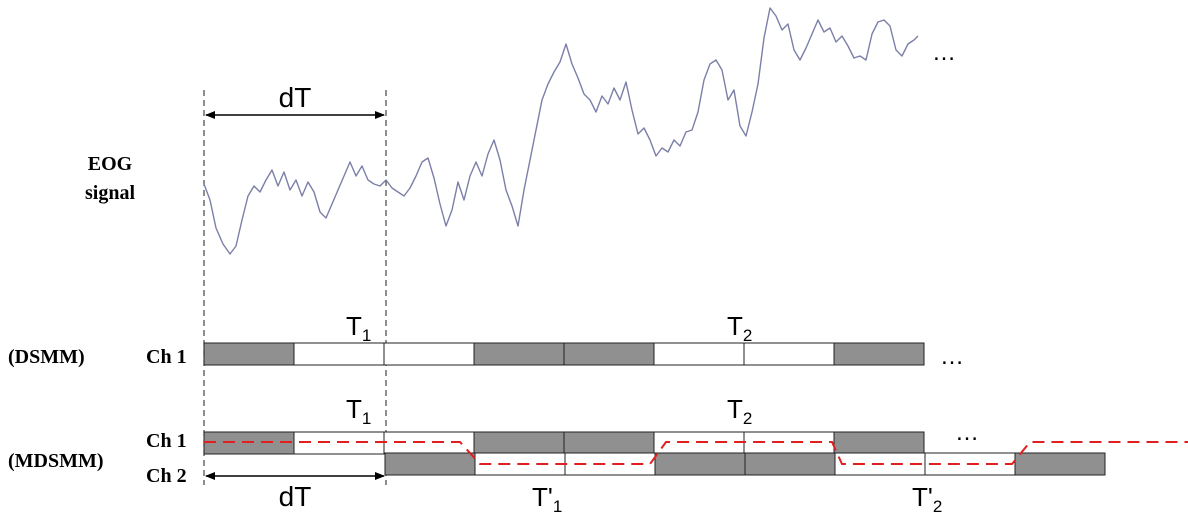 This screenshot has width=1188, height=515. I want to click on mdsmm-switch-path, so click(696, 453).